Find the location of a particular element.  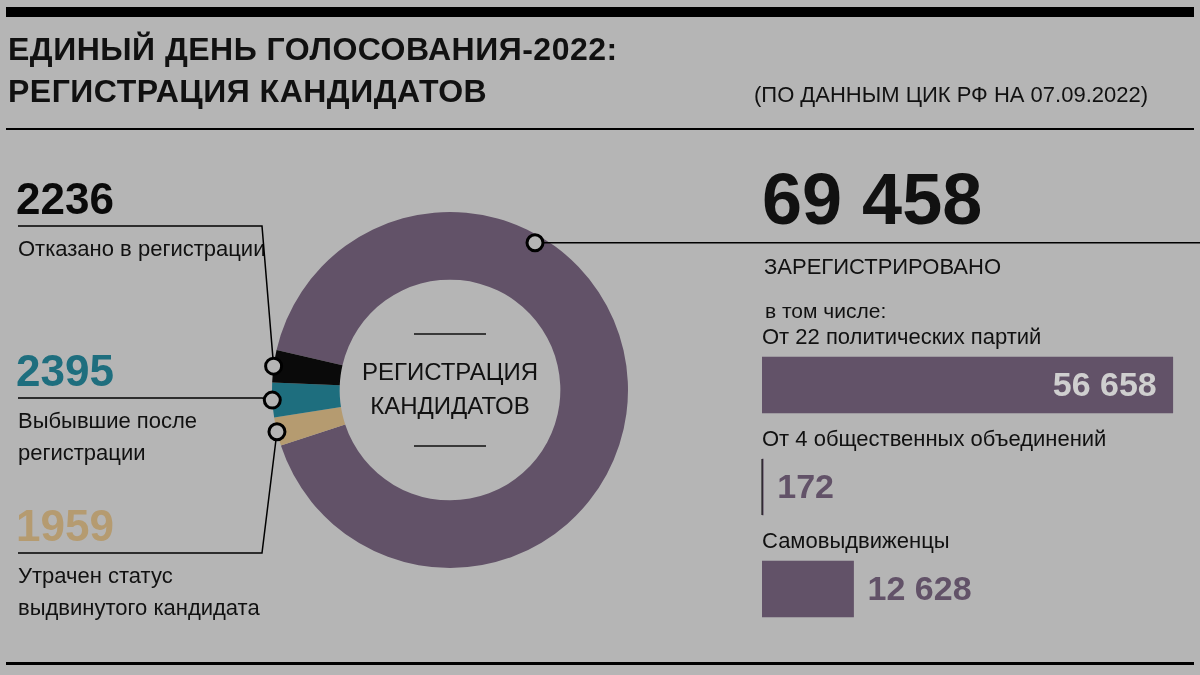

data-label: 172 is located at coordinates (805, 486).